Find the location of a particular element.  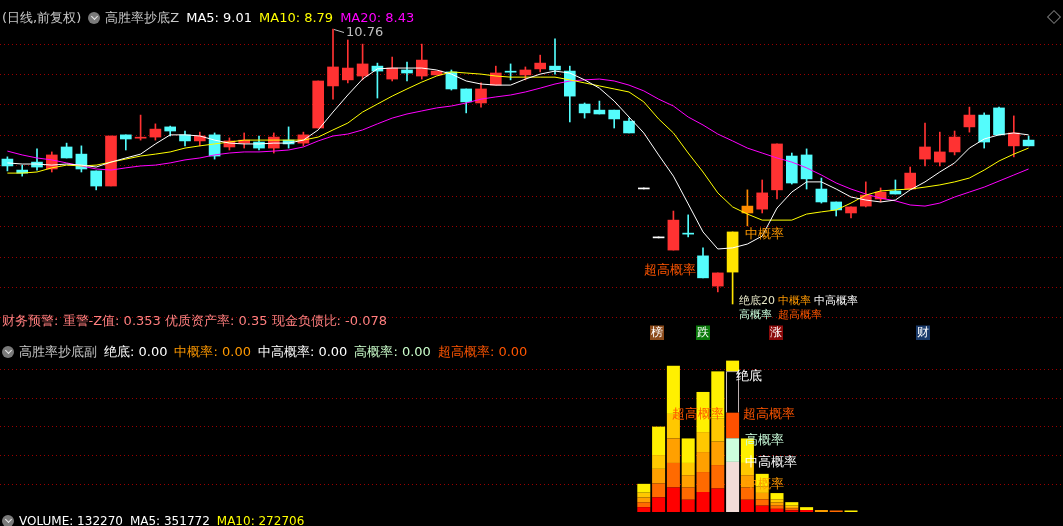

text: 超高概率 is located at coordinates (800, 314).